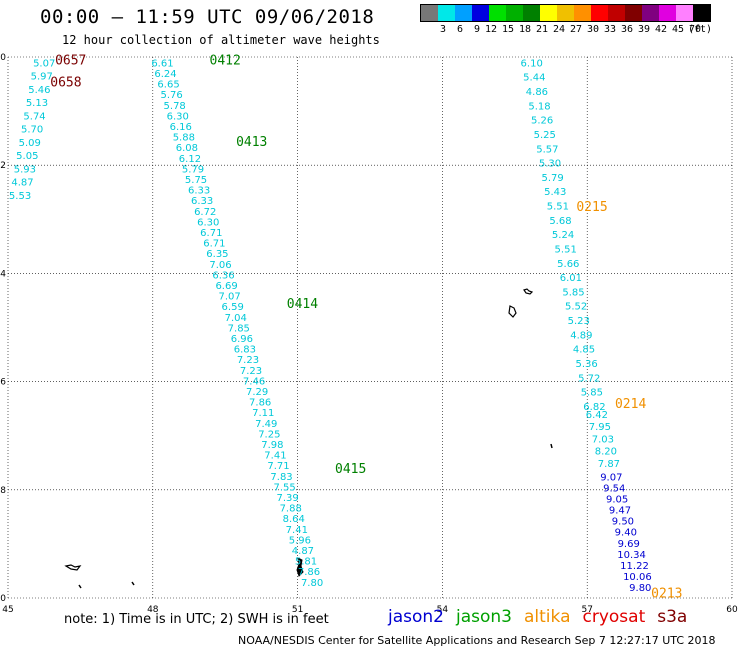 This screenshot has width=740, height=650. What do you see at coordinates (442, 29) in the screenshot?
I see `legend-label: 3` at bounding box center [442, 29].